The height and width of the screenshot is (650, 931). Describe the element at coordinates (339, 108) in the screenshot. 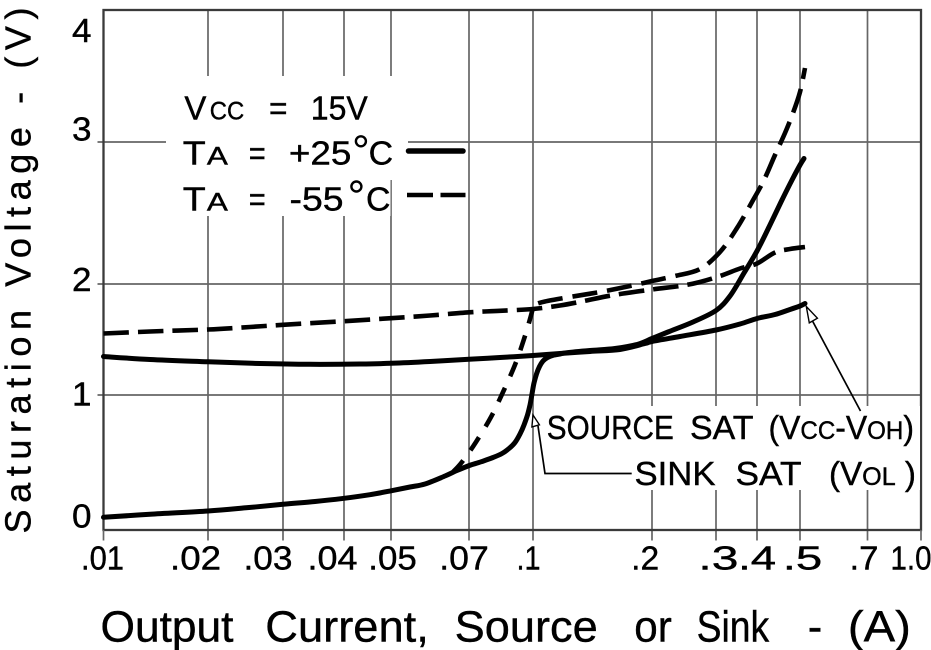

I see `svg-text: 15V` at that location.